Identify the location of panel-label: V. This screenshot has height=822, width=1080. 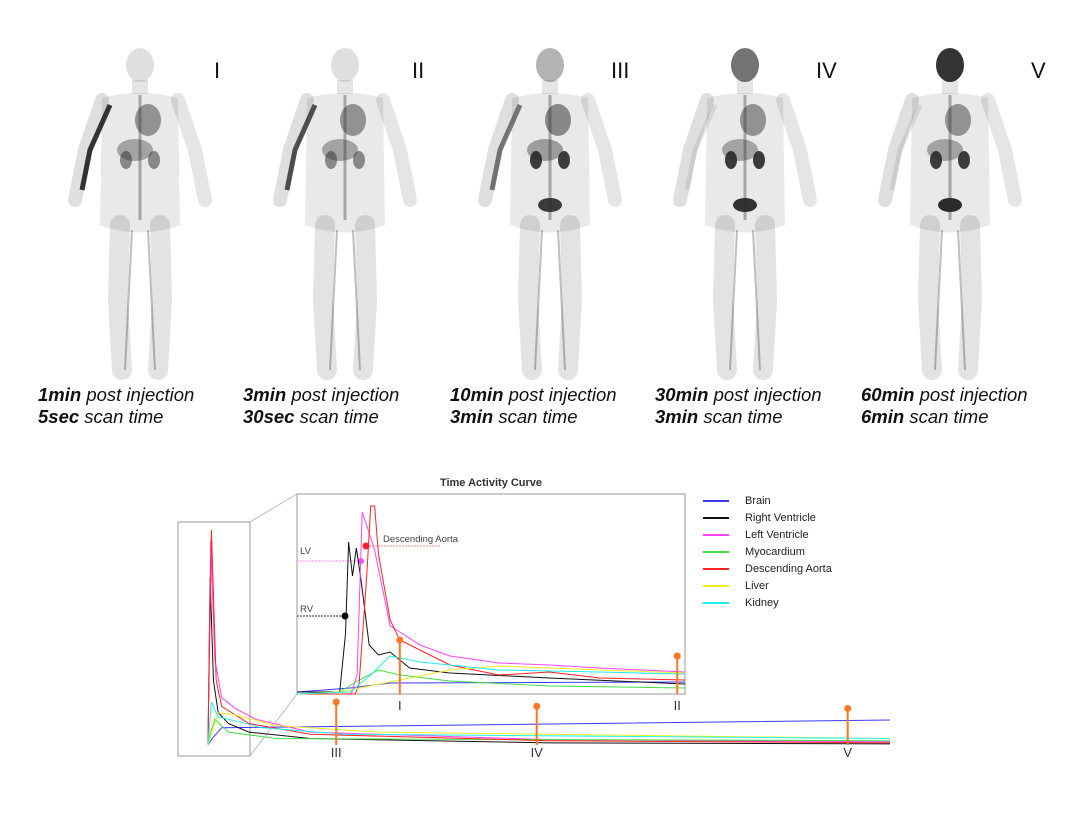
(1038, 70).